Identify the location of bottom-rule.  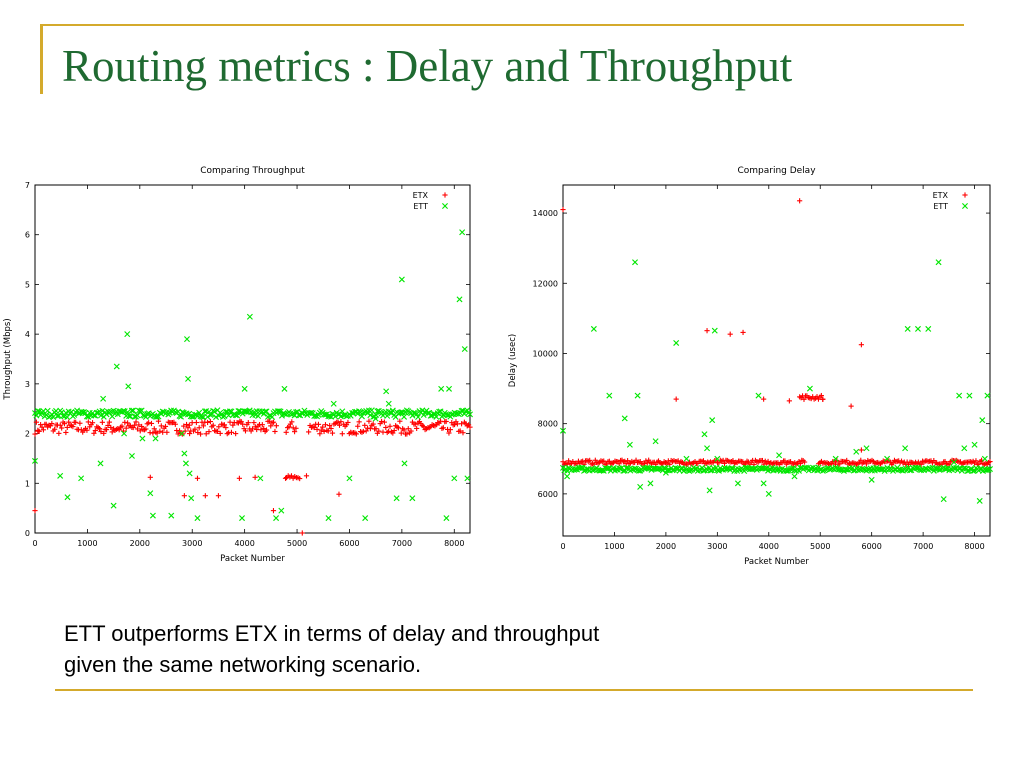
(514, 690).